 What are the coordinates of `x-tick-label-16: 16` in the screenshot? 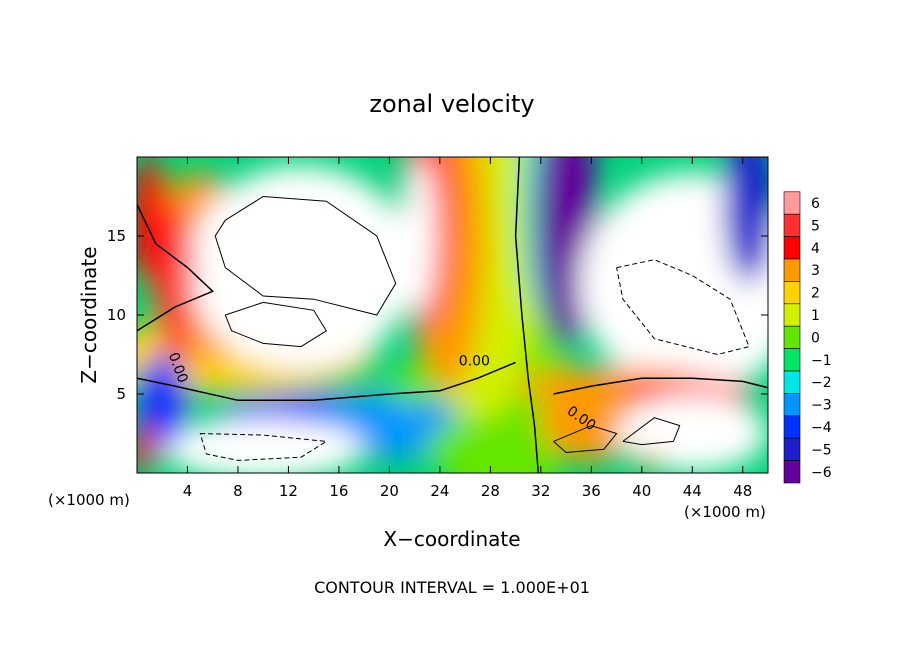 It's located at (338, 491).